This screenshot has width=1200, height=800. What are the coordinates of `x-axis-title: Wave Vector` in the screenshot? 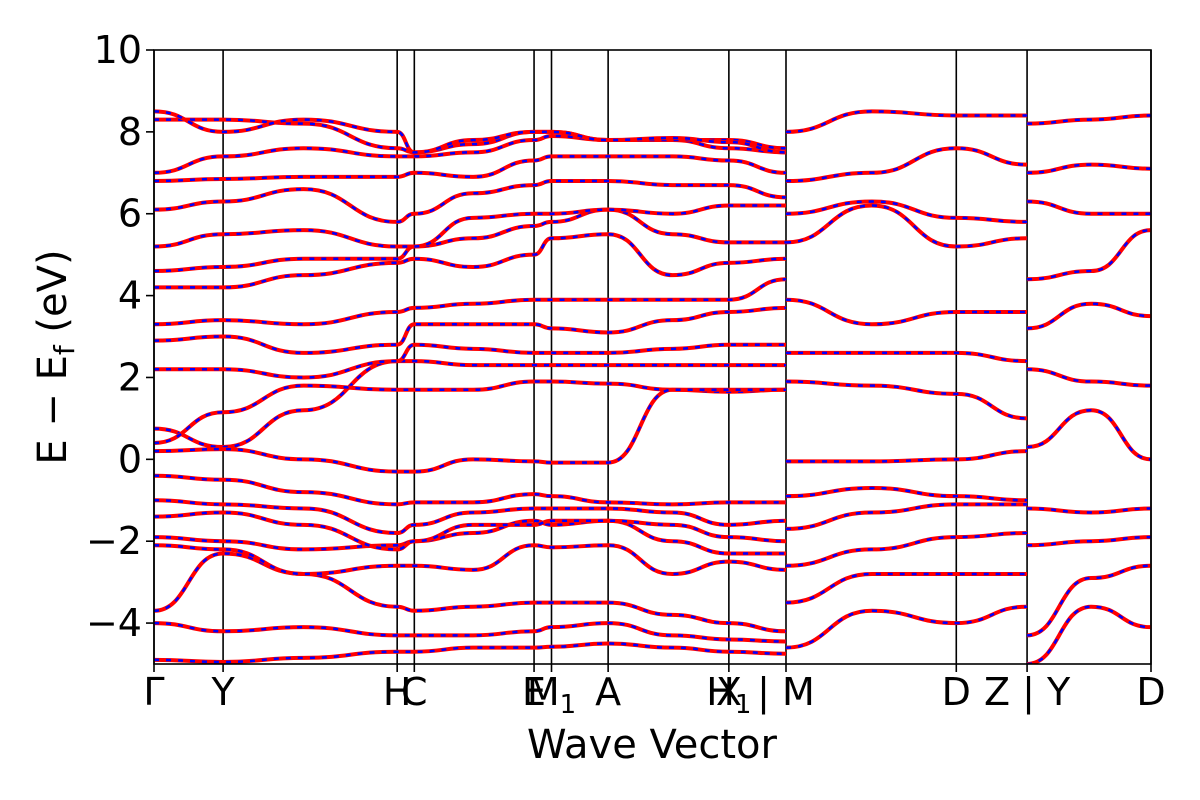 It's located at (652, 745).